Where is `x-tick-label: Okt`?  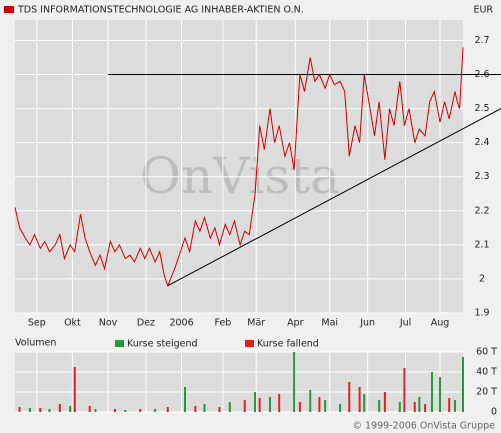
x-tick-label: Okt is located at coordinates (72, 323).